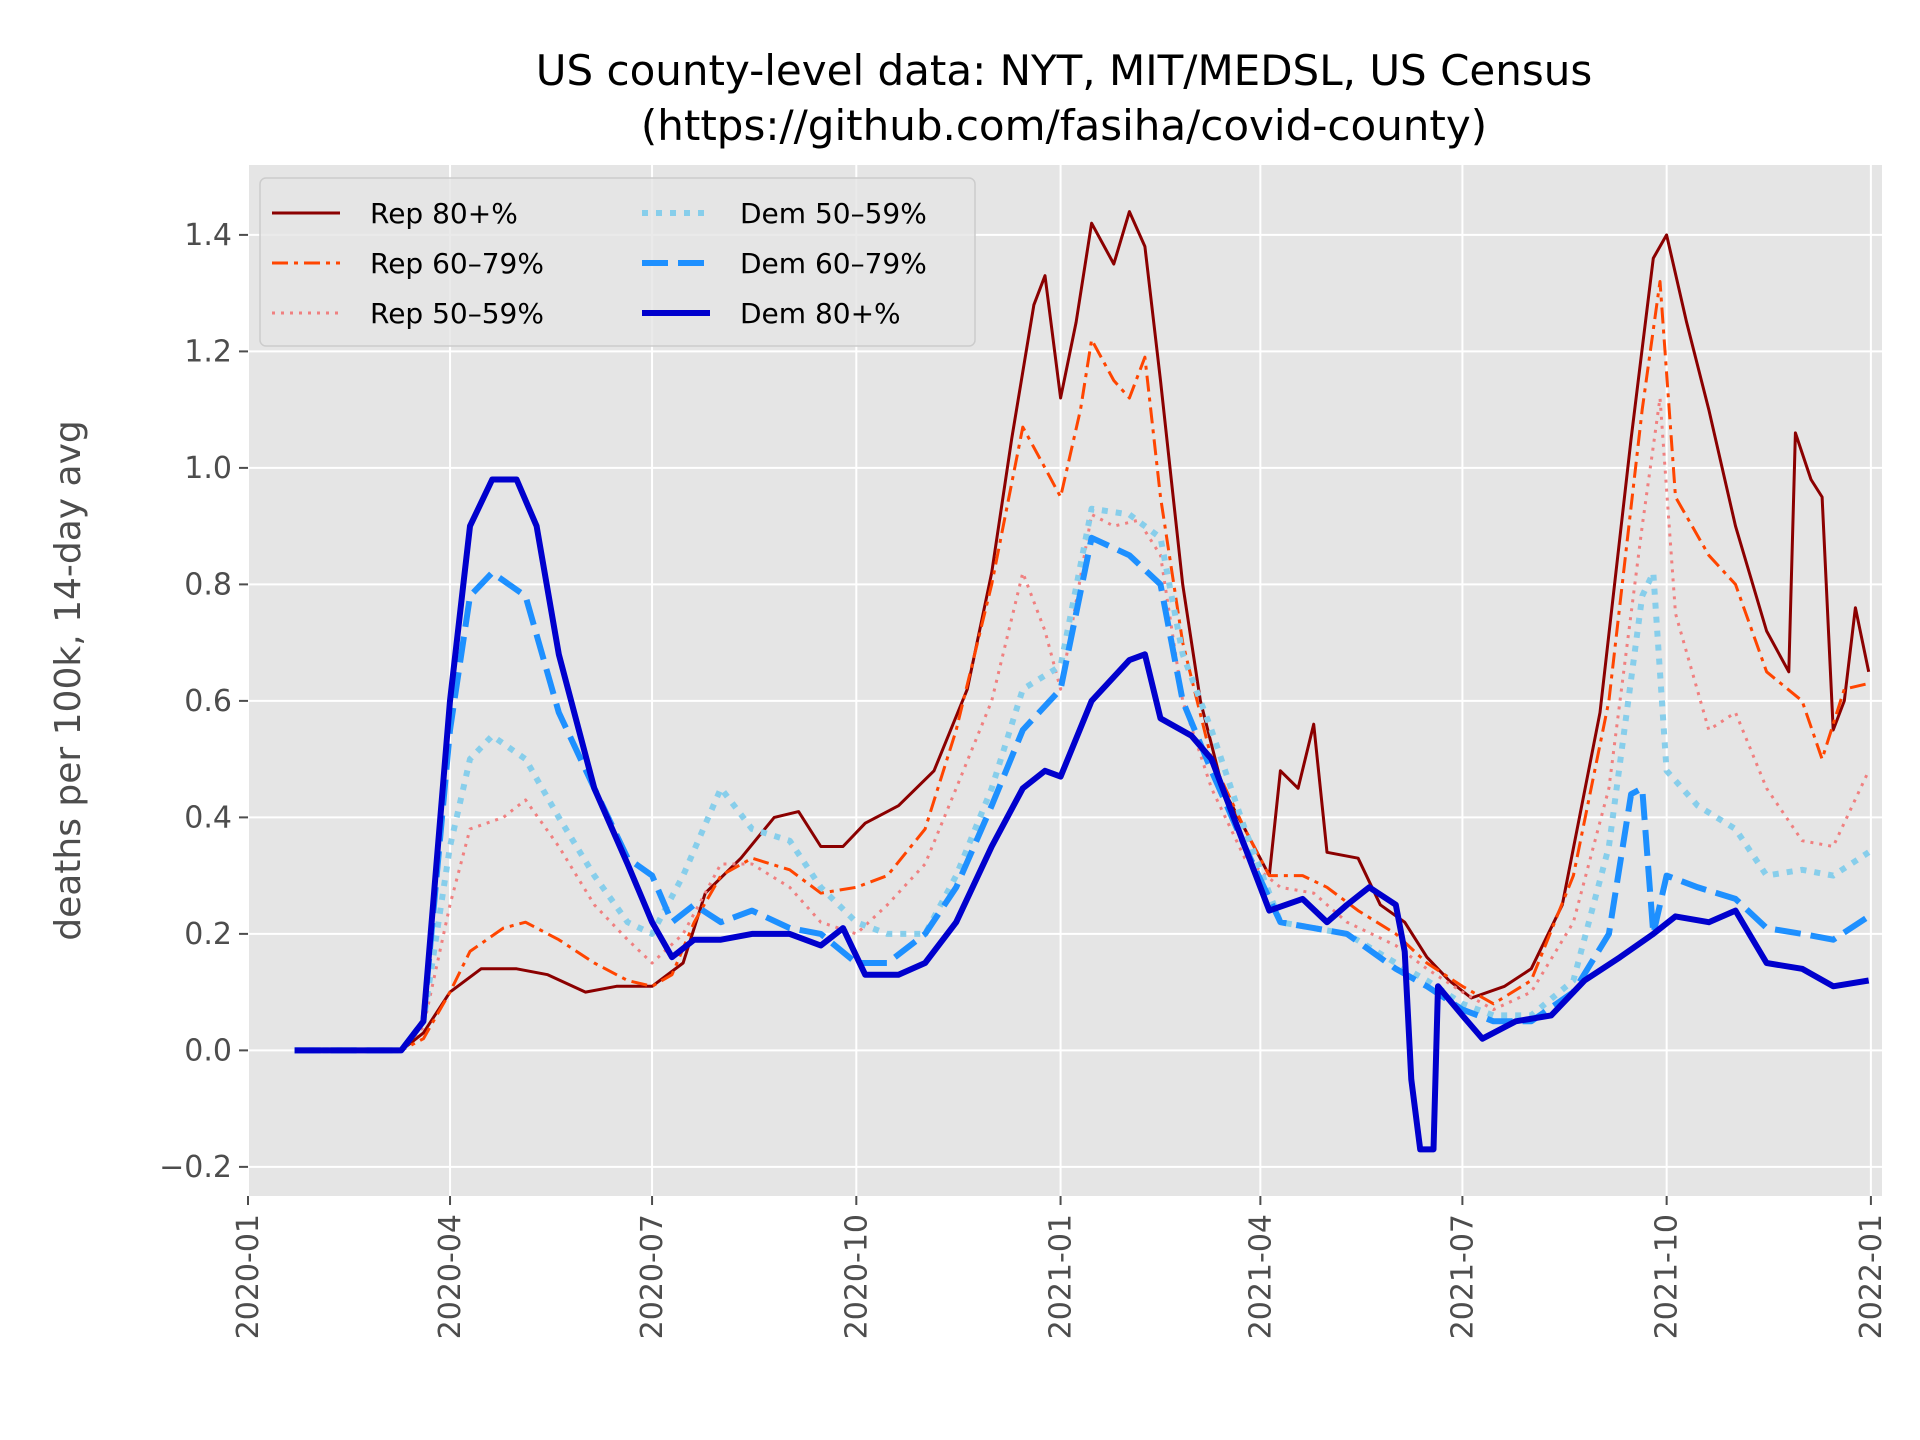 The image size is (1920, 1440). I want to click on y-tick-label: 0.8, so click(208, 584).